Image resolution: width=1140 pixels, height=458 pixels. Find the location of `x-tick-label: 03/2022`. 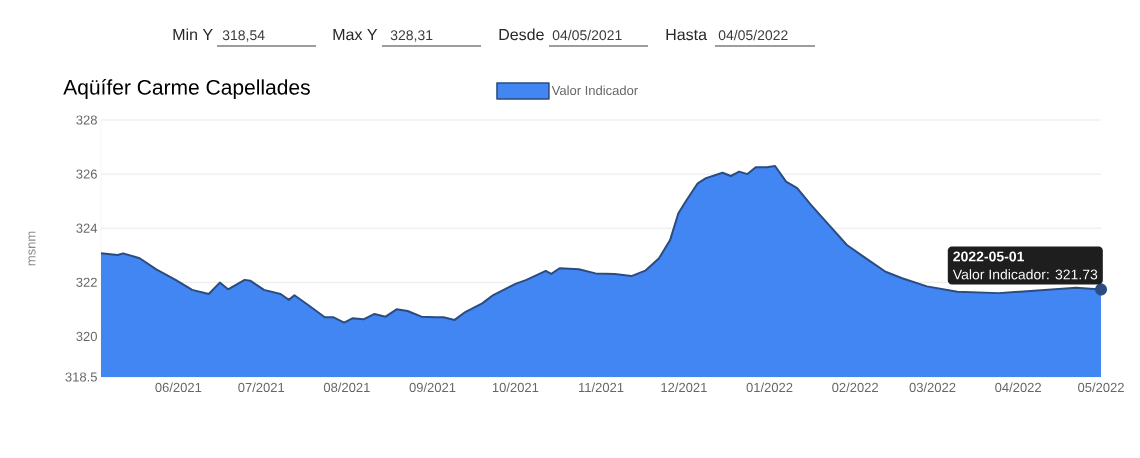

x-tick-label: 03/2022 is located at coordinates (932, 387).